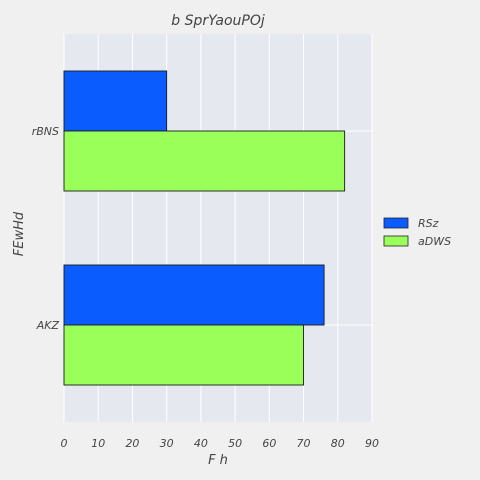 The width and height of the screenshot is (480, 480). I want to click on legend-label-adws: aDWS, so click(434, 241).